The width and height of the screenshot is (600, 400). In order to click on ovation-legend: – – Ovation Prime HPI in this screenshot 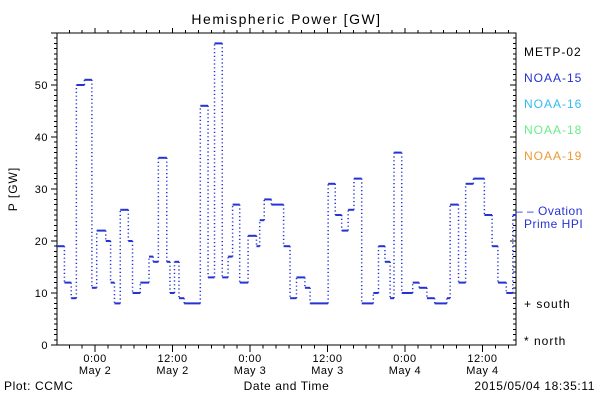, I will do `click(549, 217)`.